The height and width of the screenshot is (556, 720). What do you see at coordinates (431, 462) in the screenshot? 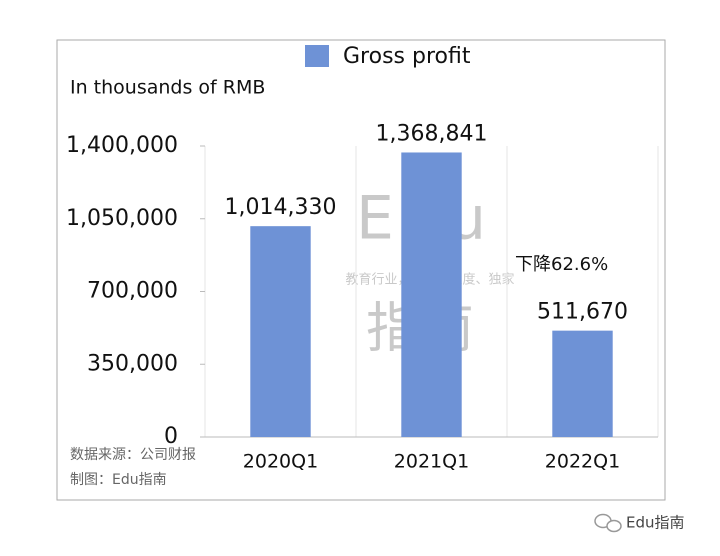
I see `x-tick-label: 2021Q1` at bounding box center [431, 462].